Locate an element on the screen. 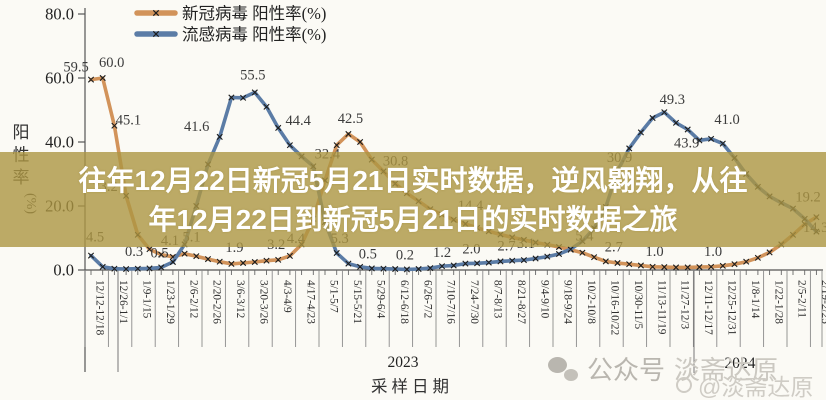 The width and height of the screenshot is (826, 400). watermark-account-name: 淡斋达原 is located at coordinates (726, 370).